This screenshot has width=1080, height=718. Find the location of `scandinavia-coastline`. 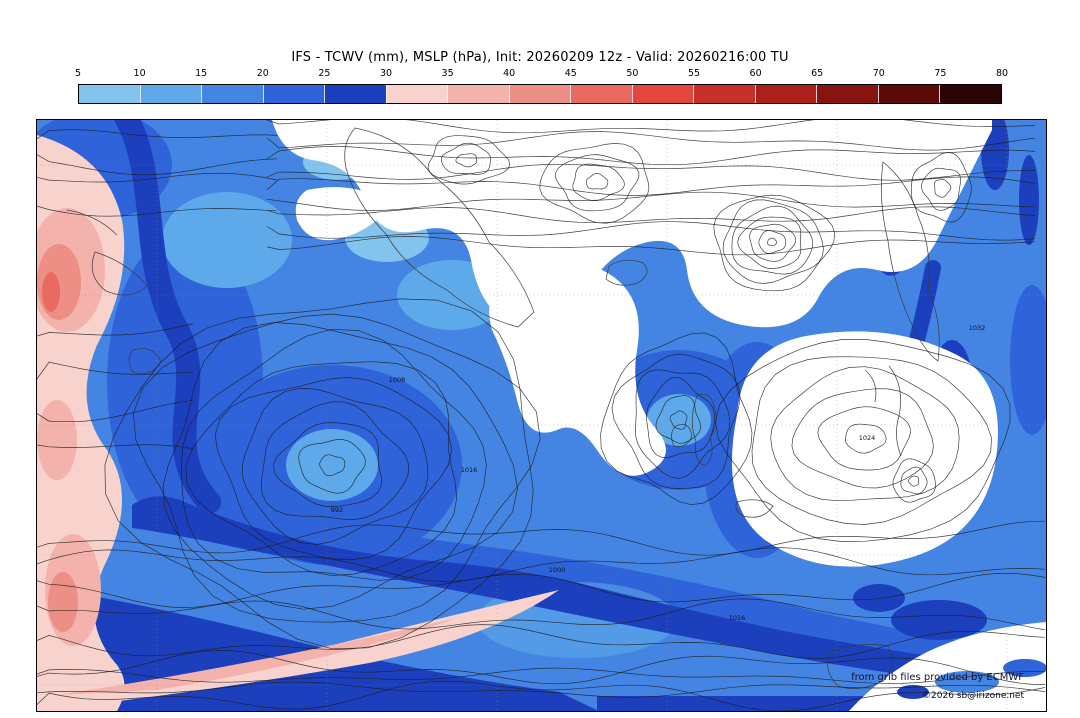

scandinavia-coastline is located at coordinates (910, 261).